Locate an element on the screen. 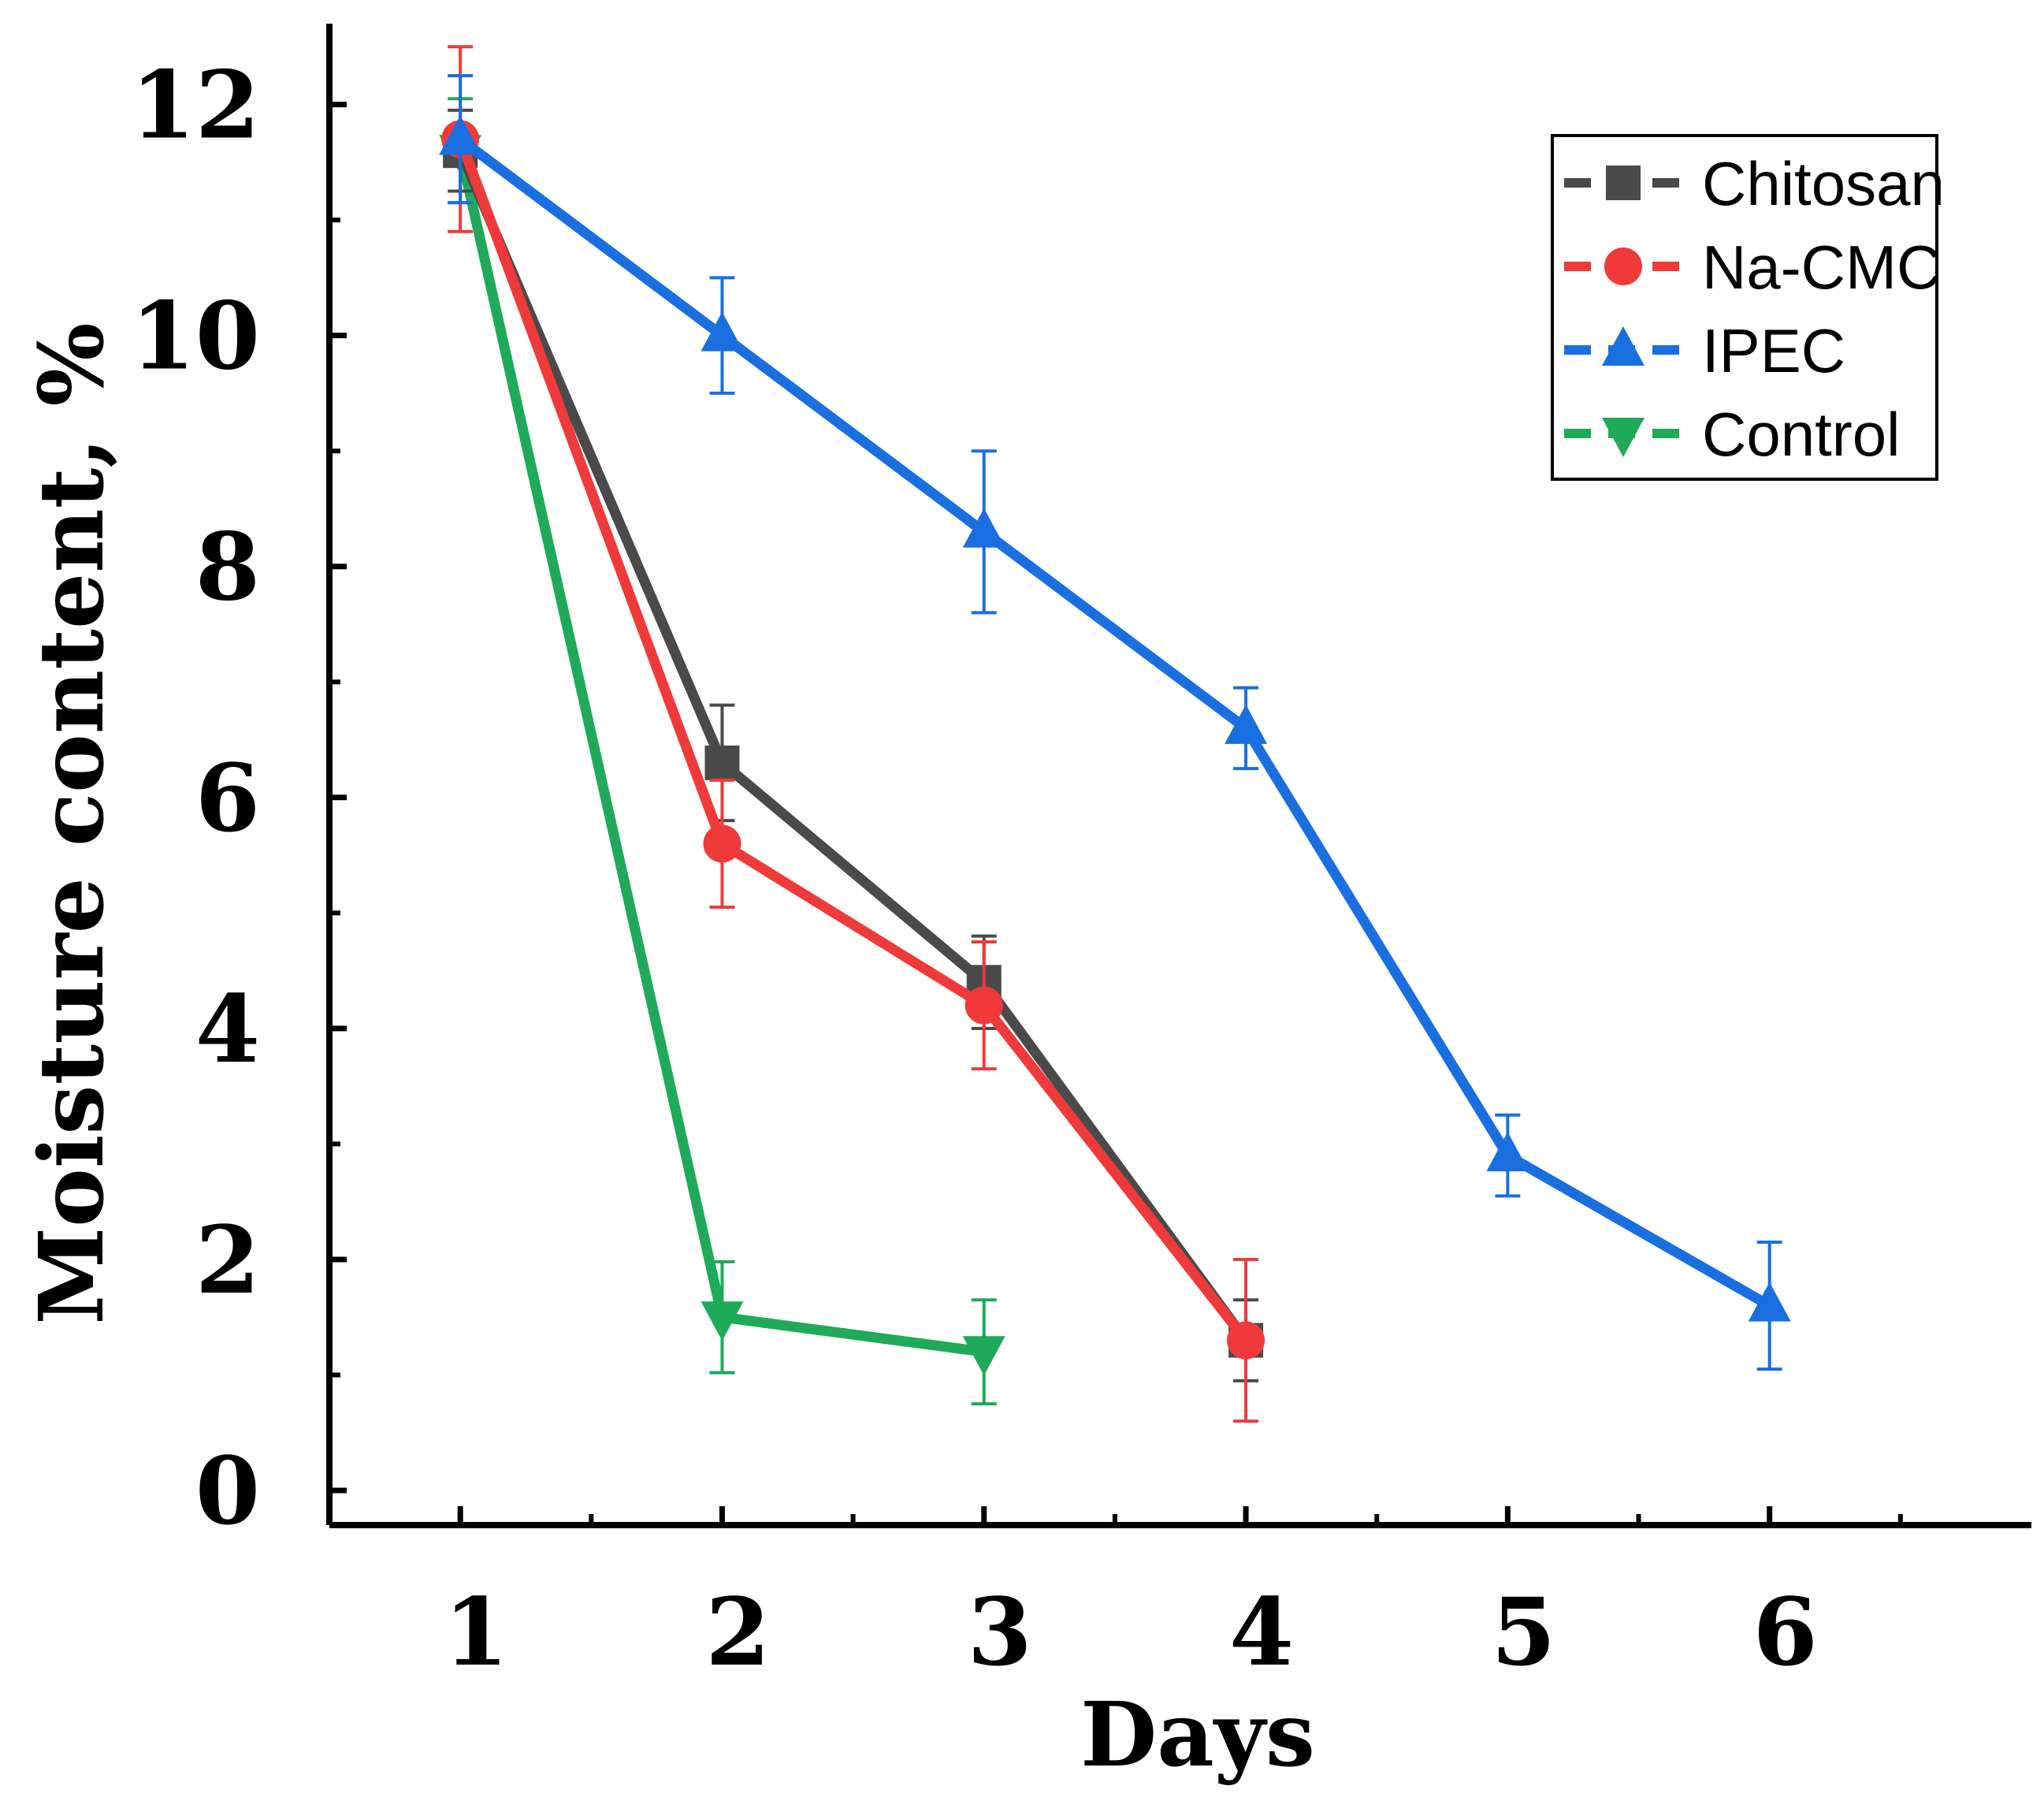  legend-symbol-na-cmc is located at coordinates (1623, 266).